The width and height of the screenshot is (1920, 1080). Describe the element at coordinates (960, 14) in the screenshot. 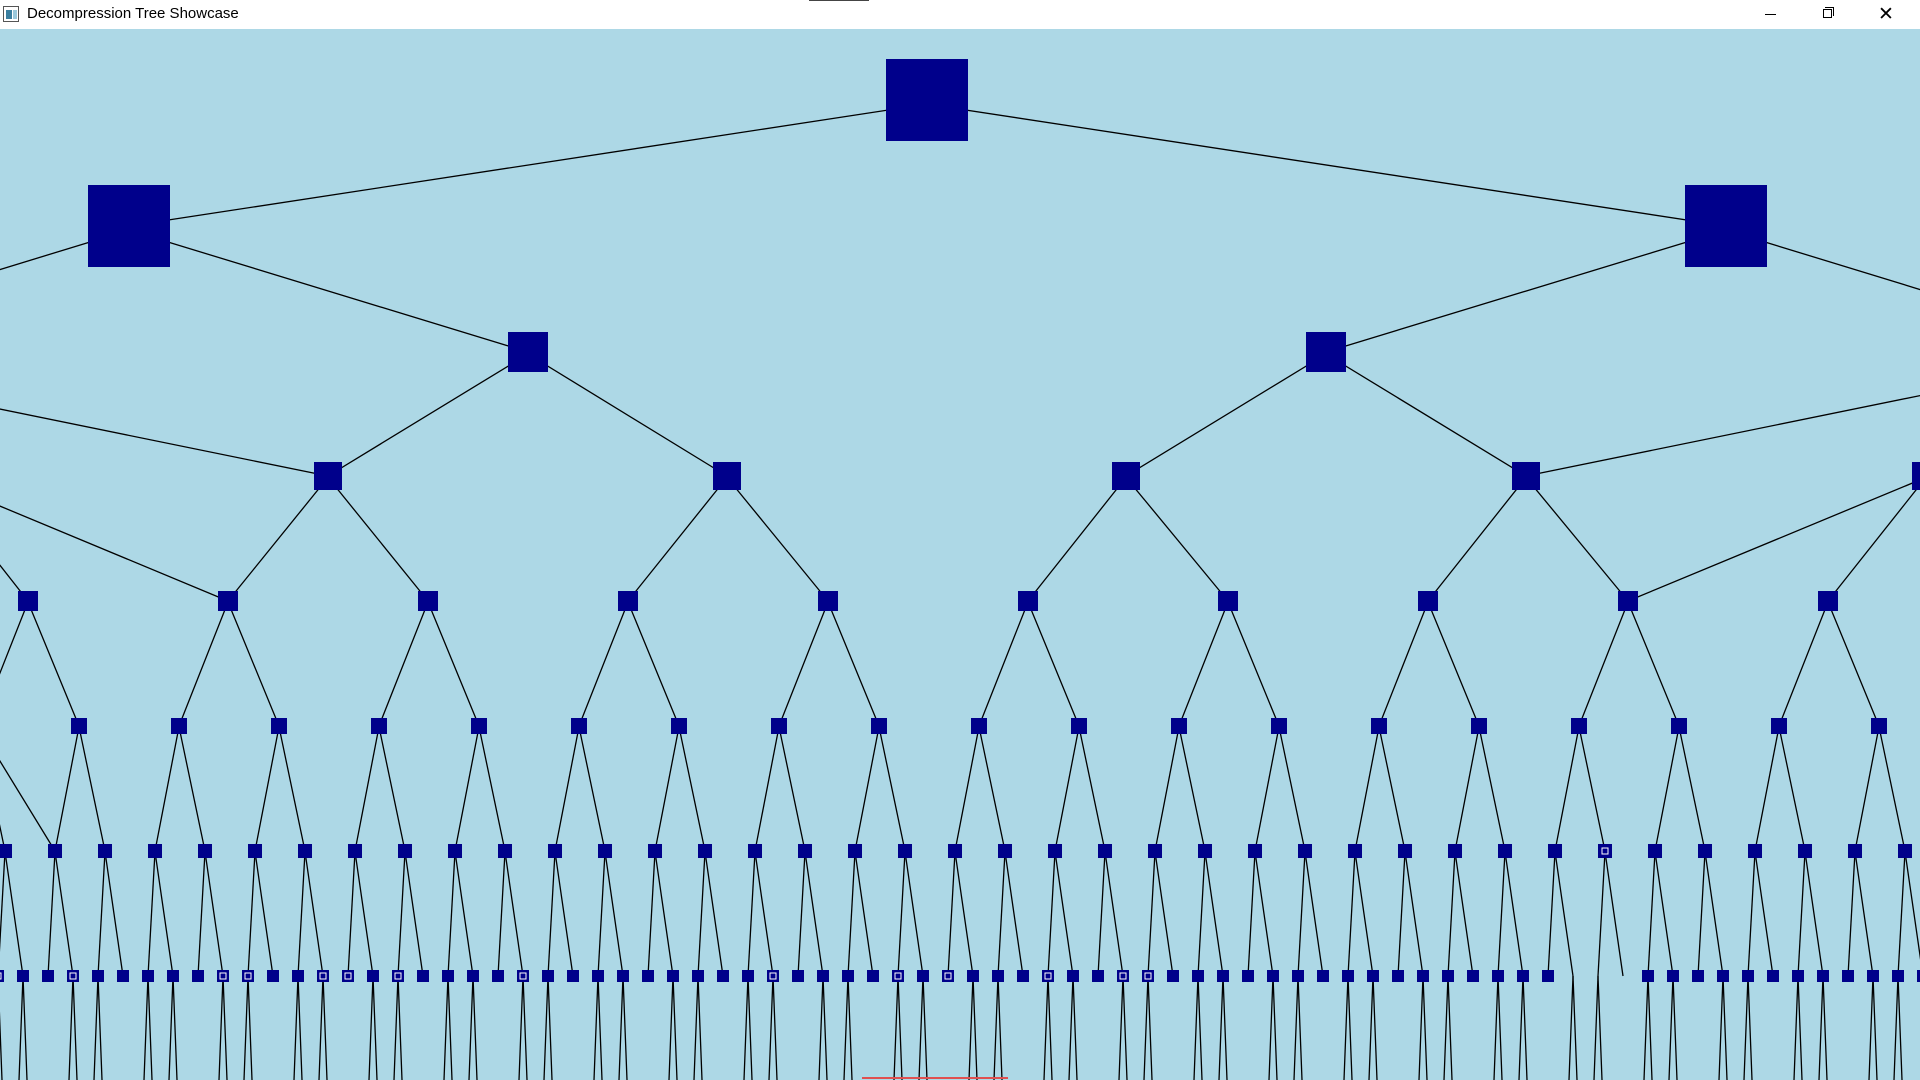

I see `title-bar: Decompression Tree Showcase ✕` at that location.